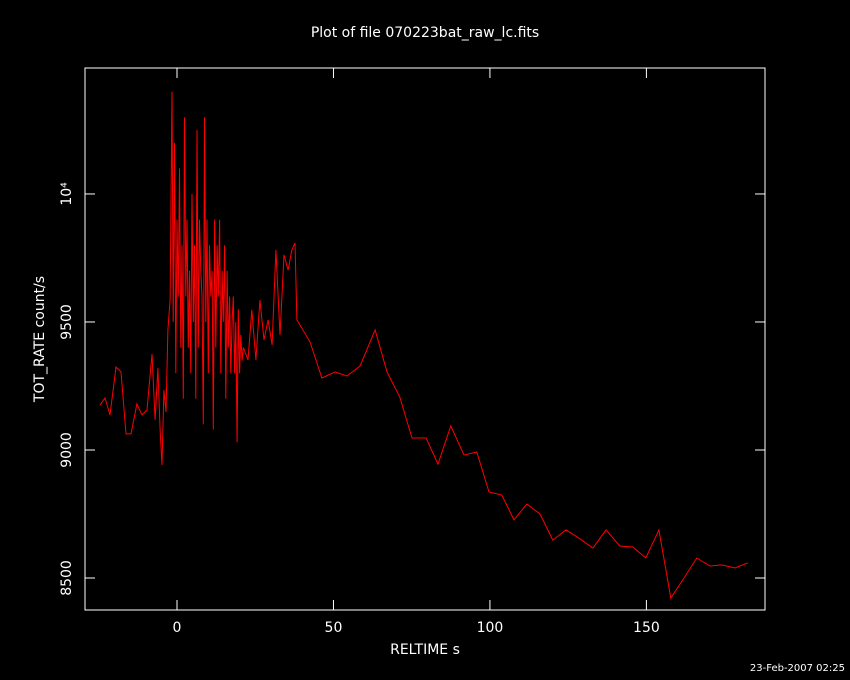 This screenshot has height=680, width=850. What do you see at coordinates (334, 628) in the screenshot?
I see `x-tick-label: 50` at bounding box center [334, 628].